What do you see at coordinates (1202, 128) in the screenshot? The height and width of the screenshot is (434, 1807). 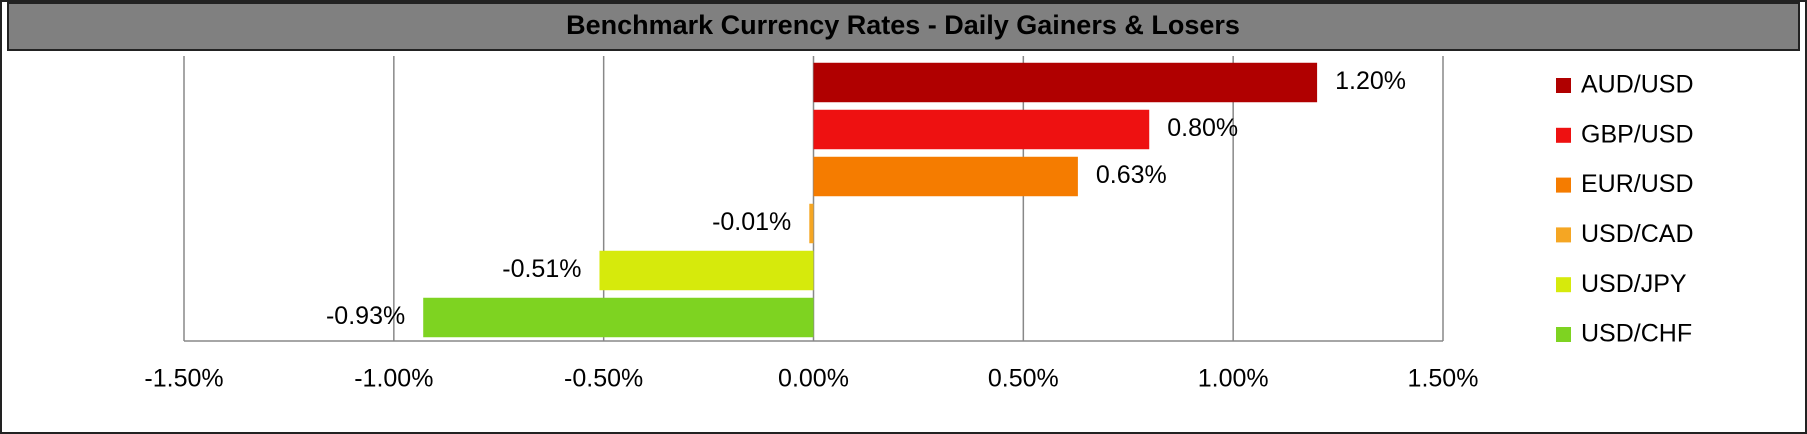 I see `value-label: 0.80%` at bounding box center [1202, 128].